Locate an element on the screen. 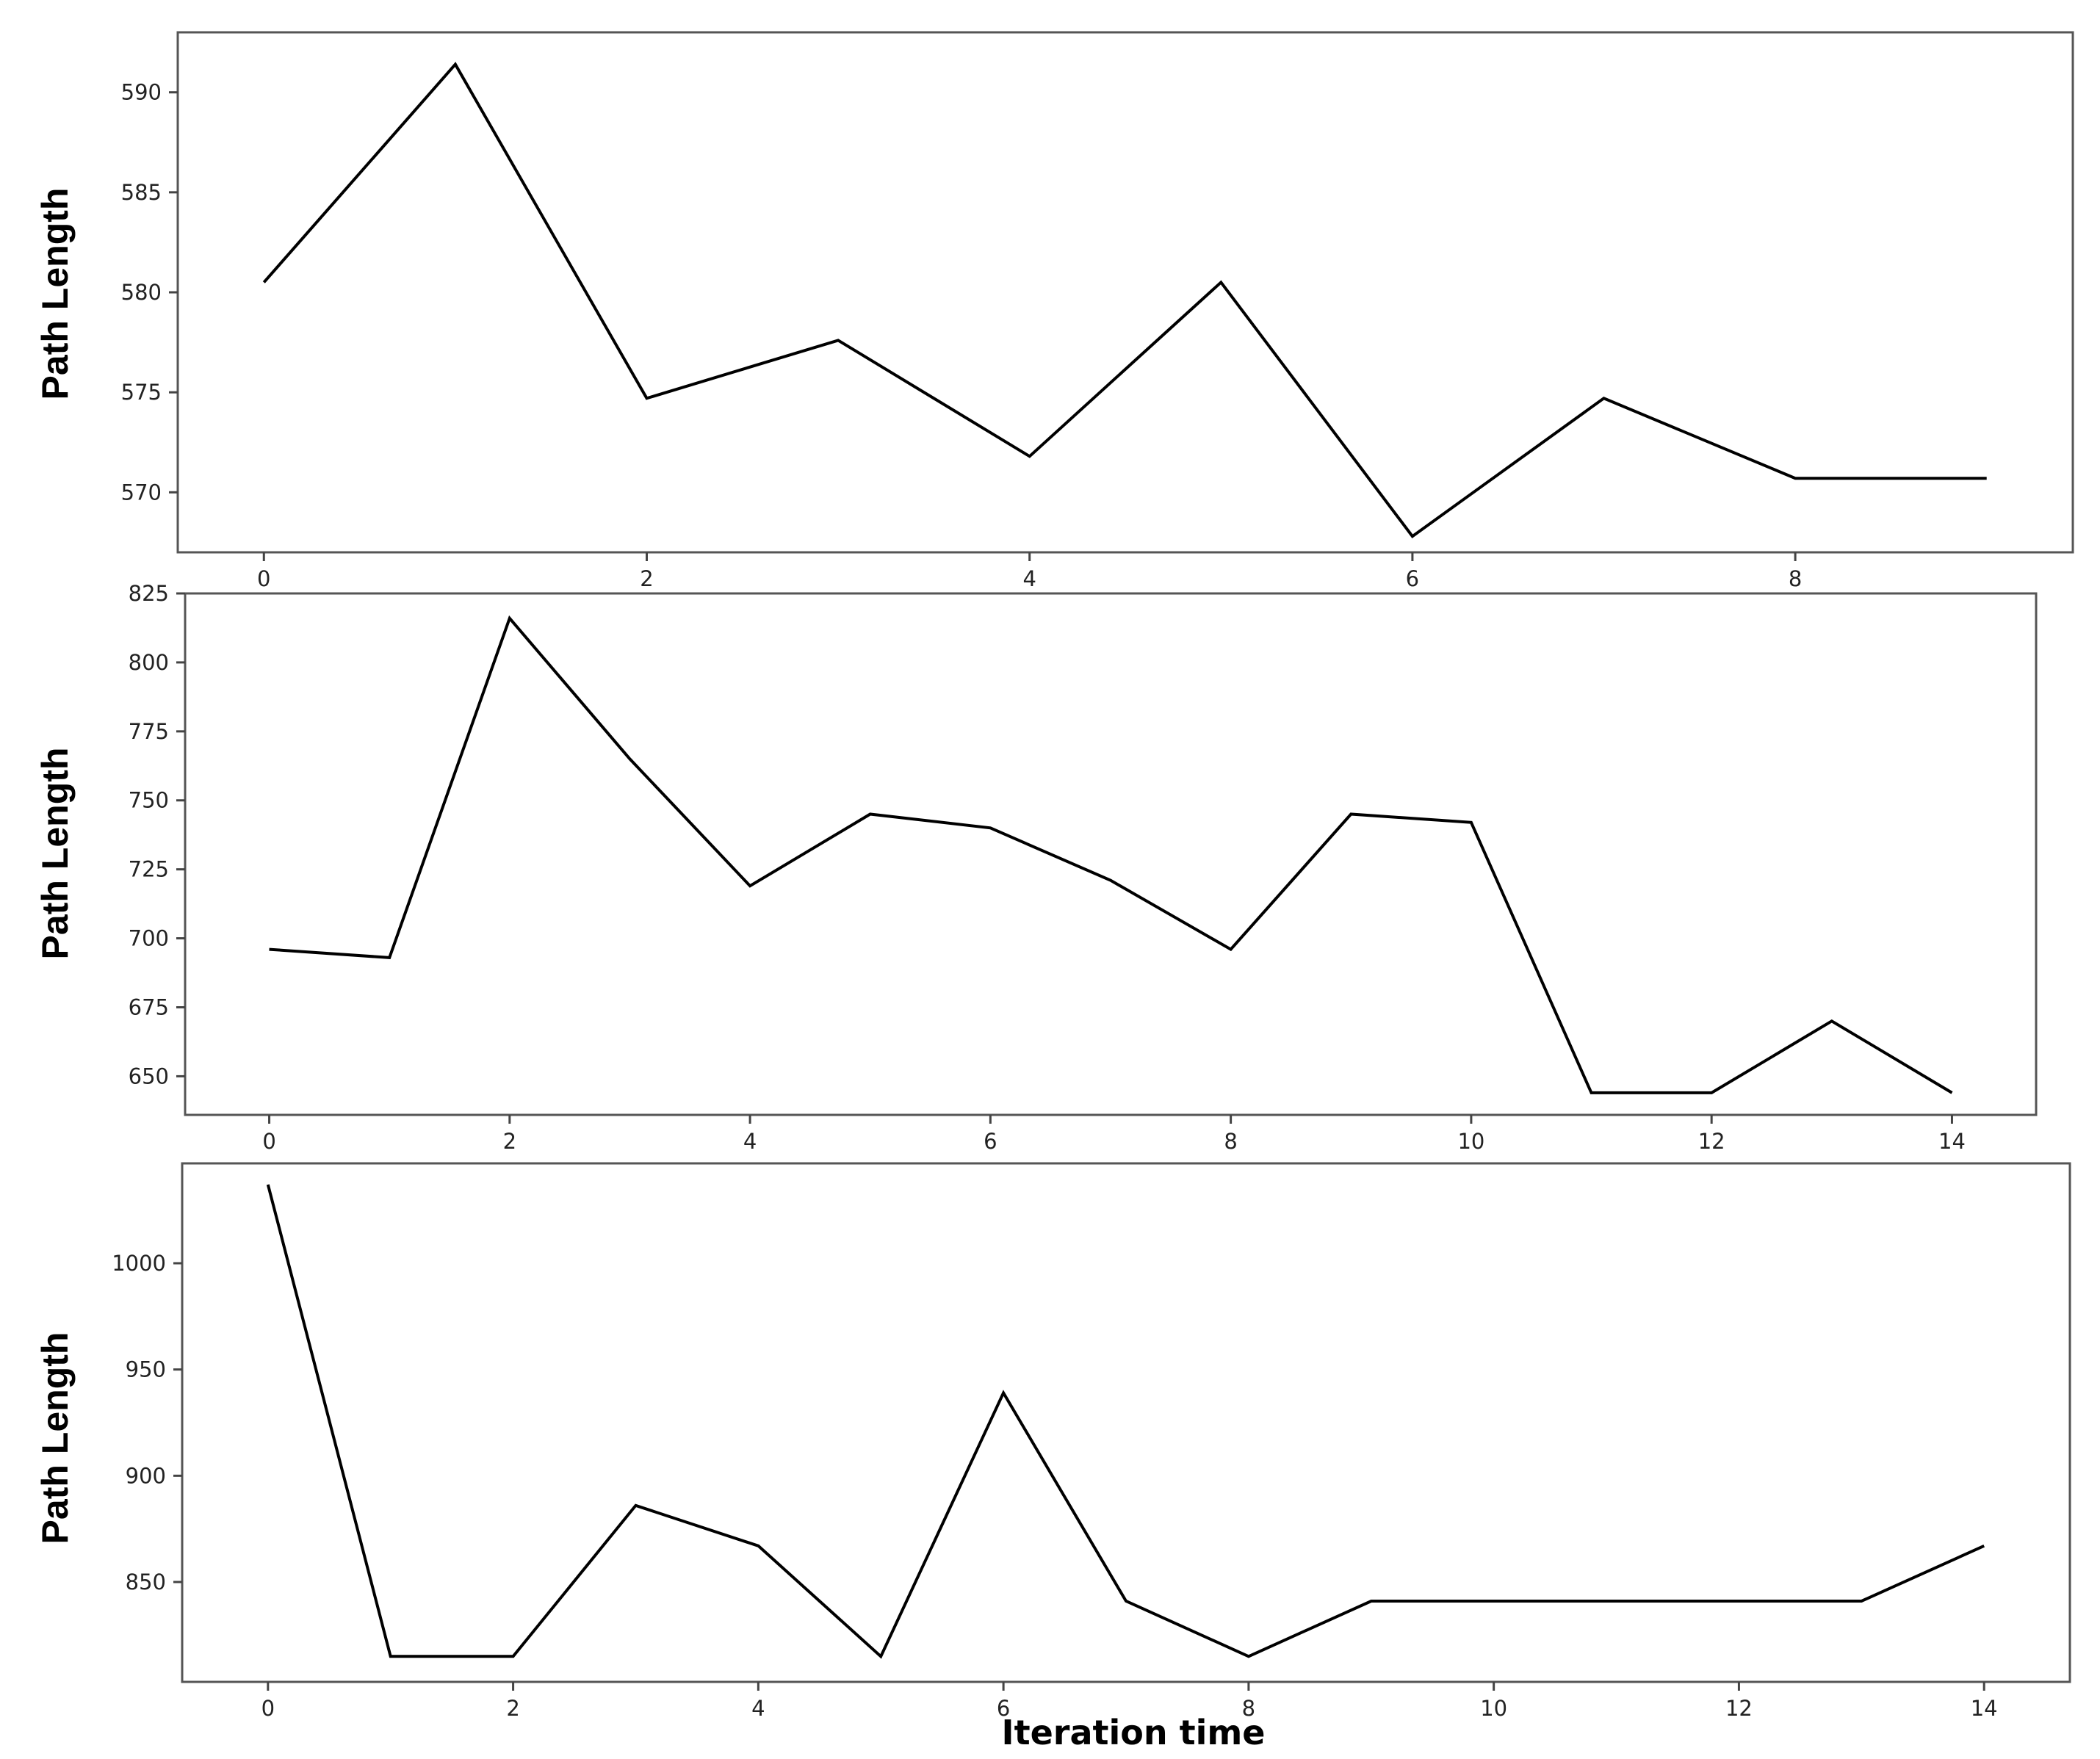 Image resolution: width=2100 pixels, height=1759 pixels. y-tick-label-2-6: 800 is located at coordinates (149, 662).